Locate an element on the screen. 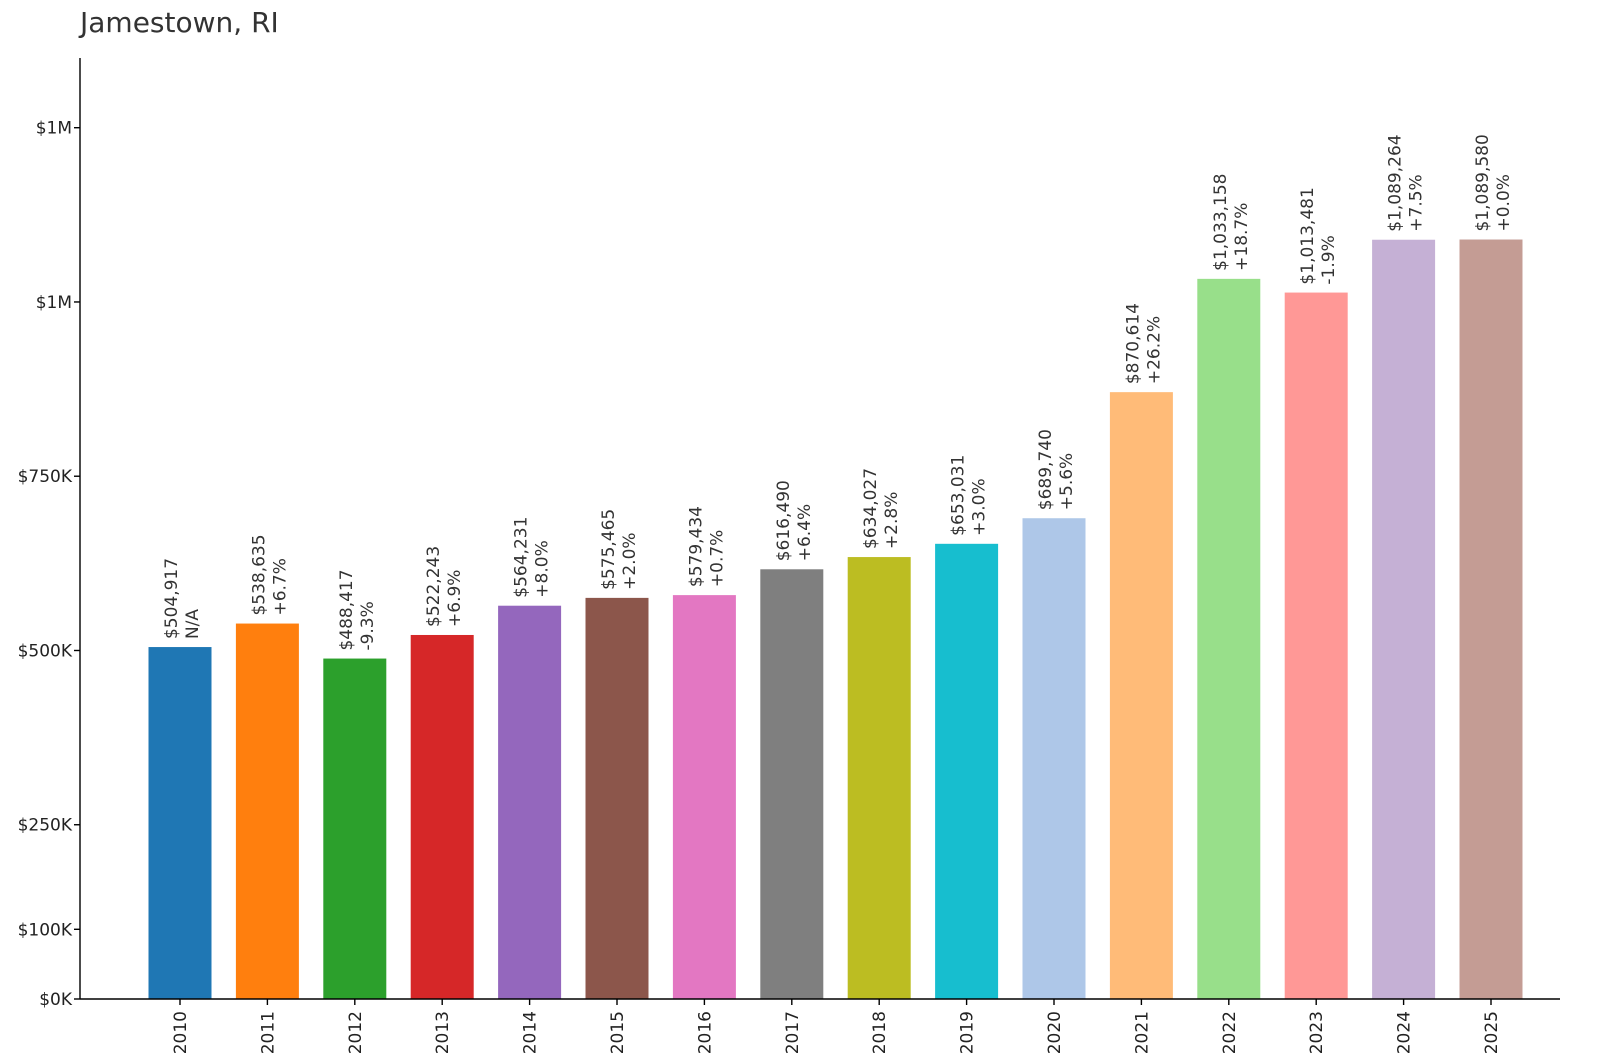 The width and height of the screenshot is (1600, 1063). bar-change-label: +2.8% is located at coordinates (892, 520).